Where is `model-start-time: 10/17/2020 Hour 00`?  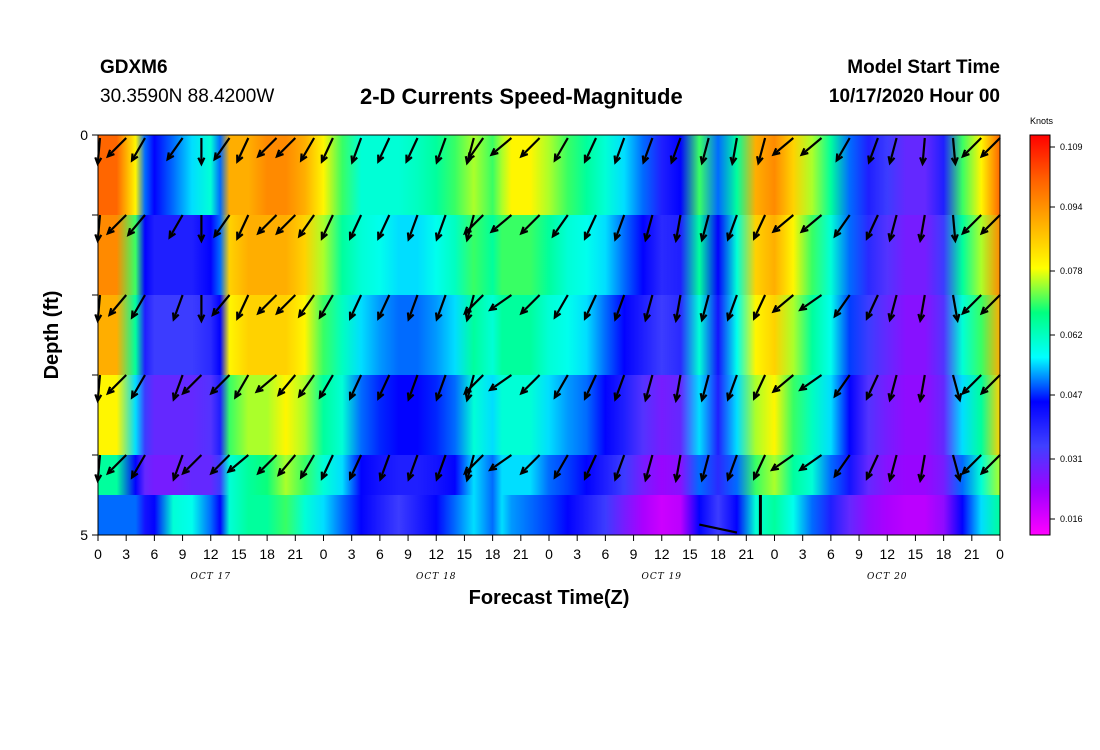
model-start-time: 10/17/2020 Hour 00 is located at coordinates (914, 96).